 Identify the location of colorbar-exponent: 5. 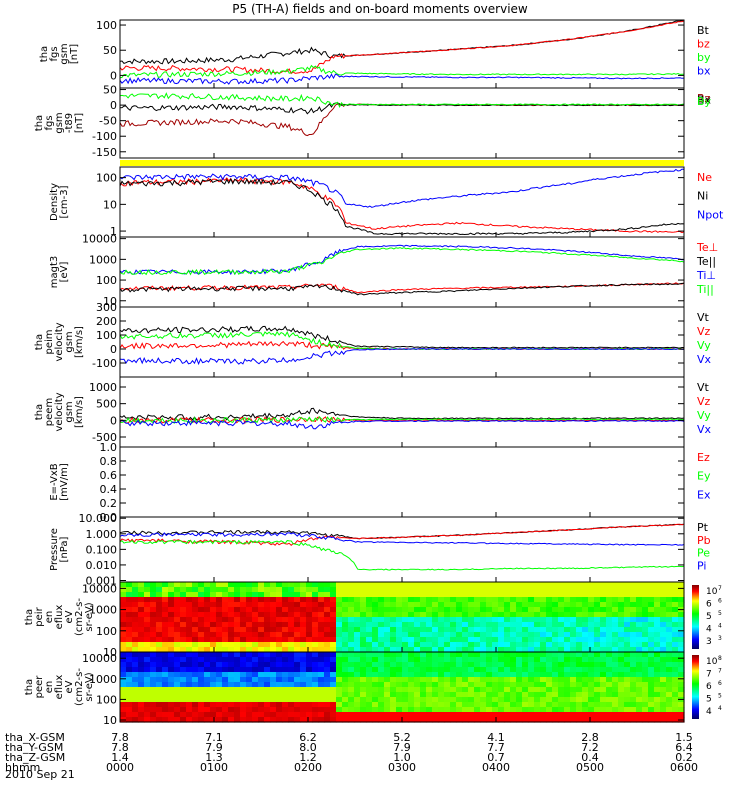
(720, 613).